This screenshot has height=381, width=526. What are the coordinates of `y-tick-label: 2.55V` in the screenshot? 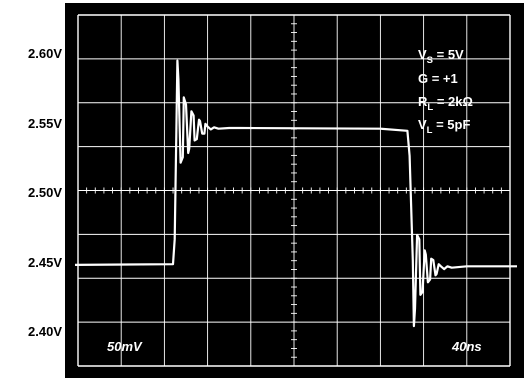 It's located at (45, 123).